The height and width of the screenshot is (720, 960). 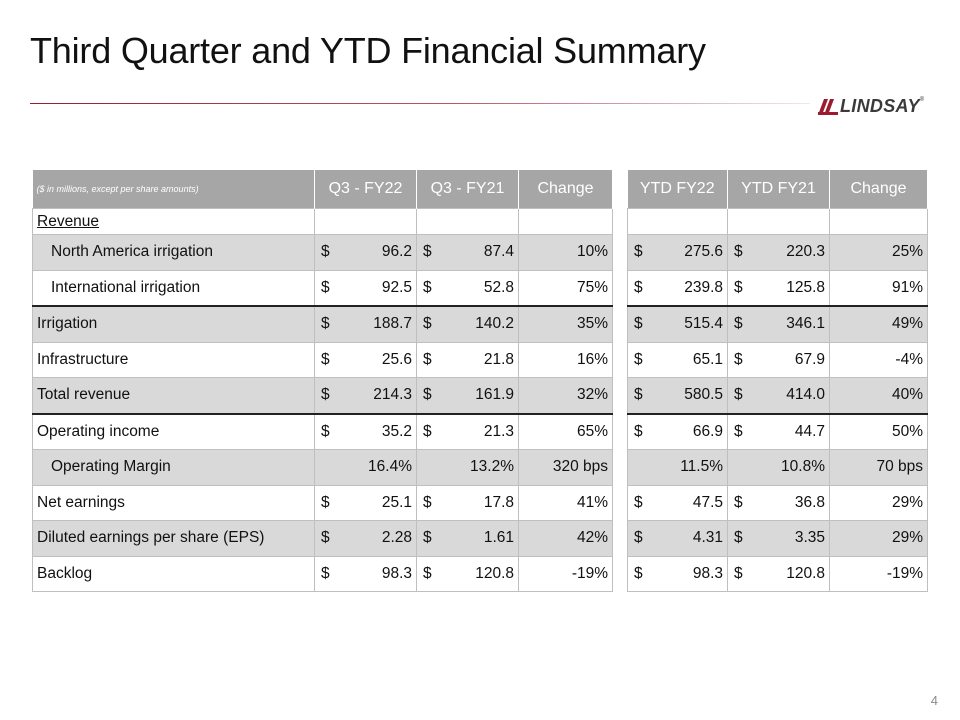 What do you see at coordinates (396, 252) in the screenshot?
I see `cell-value: 96.2` at bounding box center [396, 252].